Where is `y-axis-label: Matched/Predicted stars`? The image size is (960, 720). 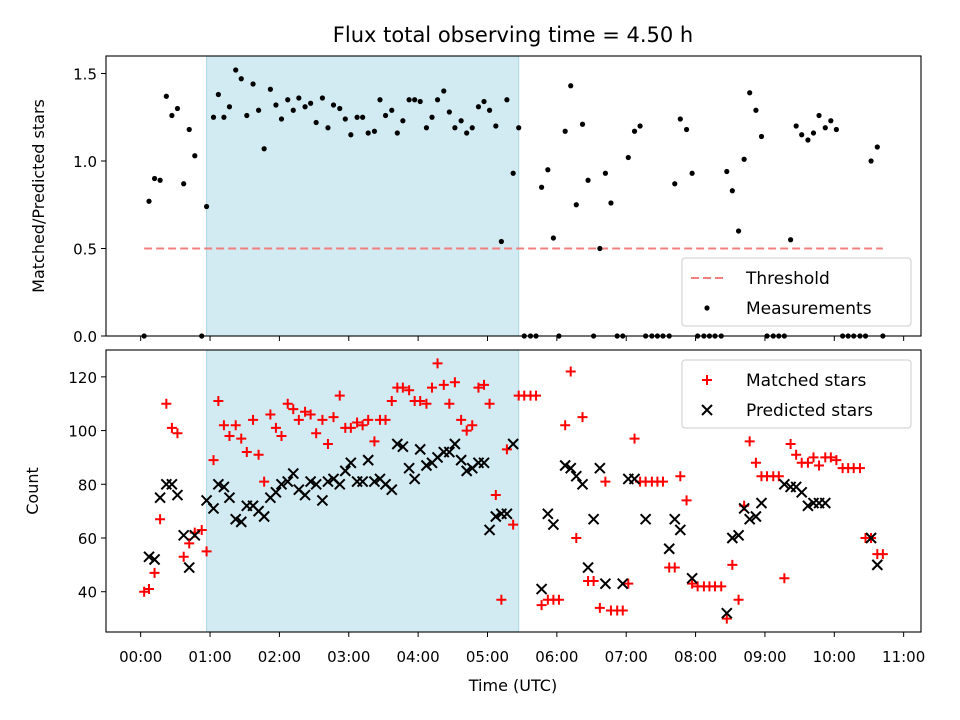 y-axis-label: Matched/Predicted stars is located at coordinates (38, 196).